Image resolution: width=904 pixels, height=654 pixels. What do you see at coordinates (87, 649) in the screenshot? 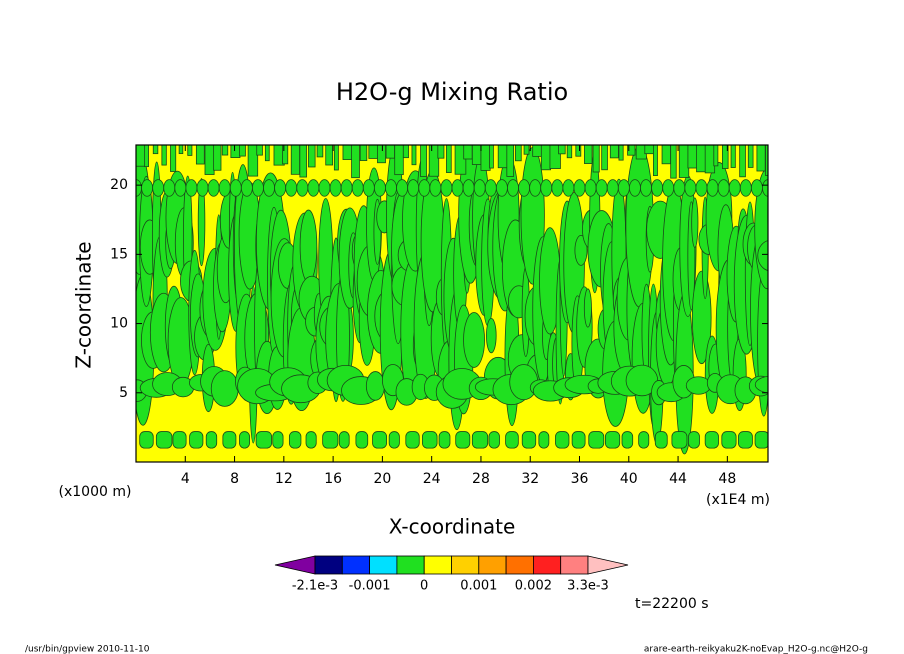
I see `footer-left: /usr/bin/gpview 2010-11-10` at bounding box center [87, 649].